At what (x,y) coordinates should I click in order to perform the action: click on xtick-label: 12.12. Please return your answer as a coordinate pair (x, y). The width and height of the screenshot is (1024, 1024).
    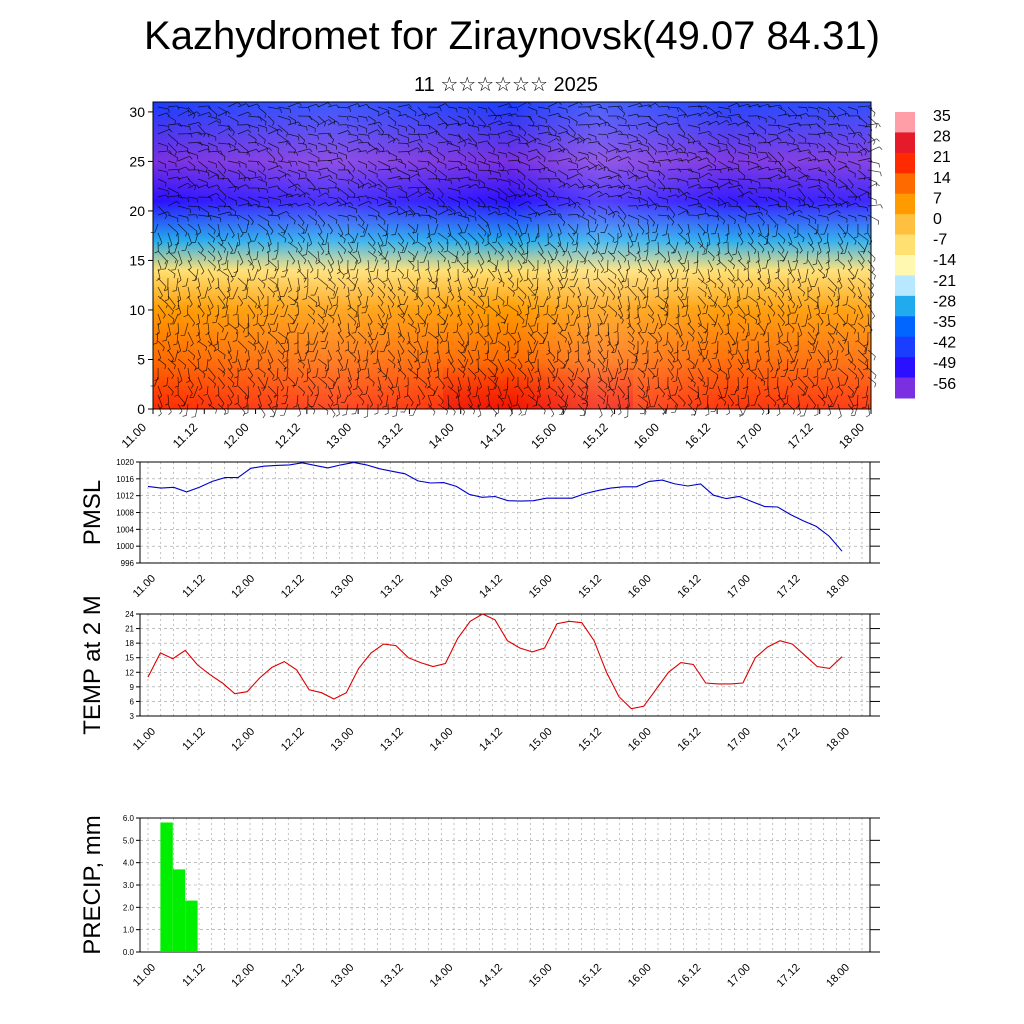
    Looking at the image, I should click on (287, 435).